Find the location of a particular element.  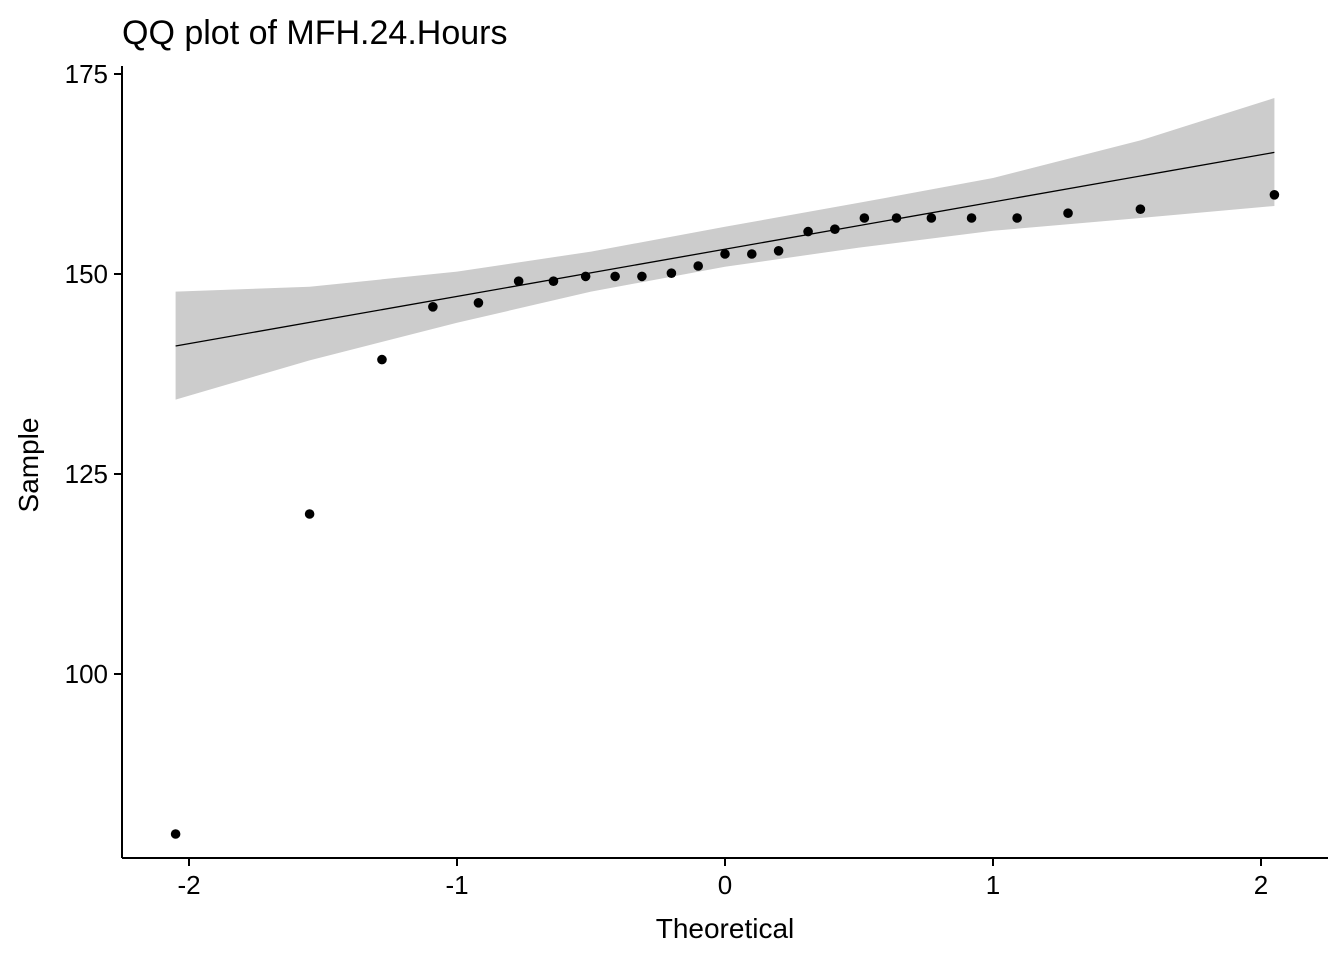

x-tick-label: 1 is located at coordinates (993, 885).